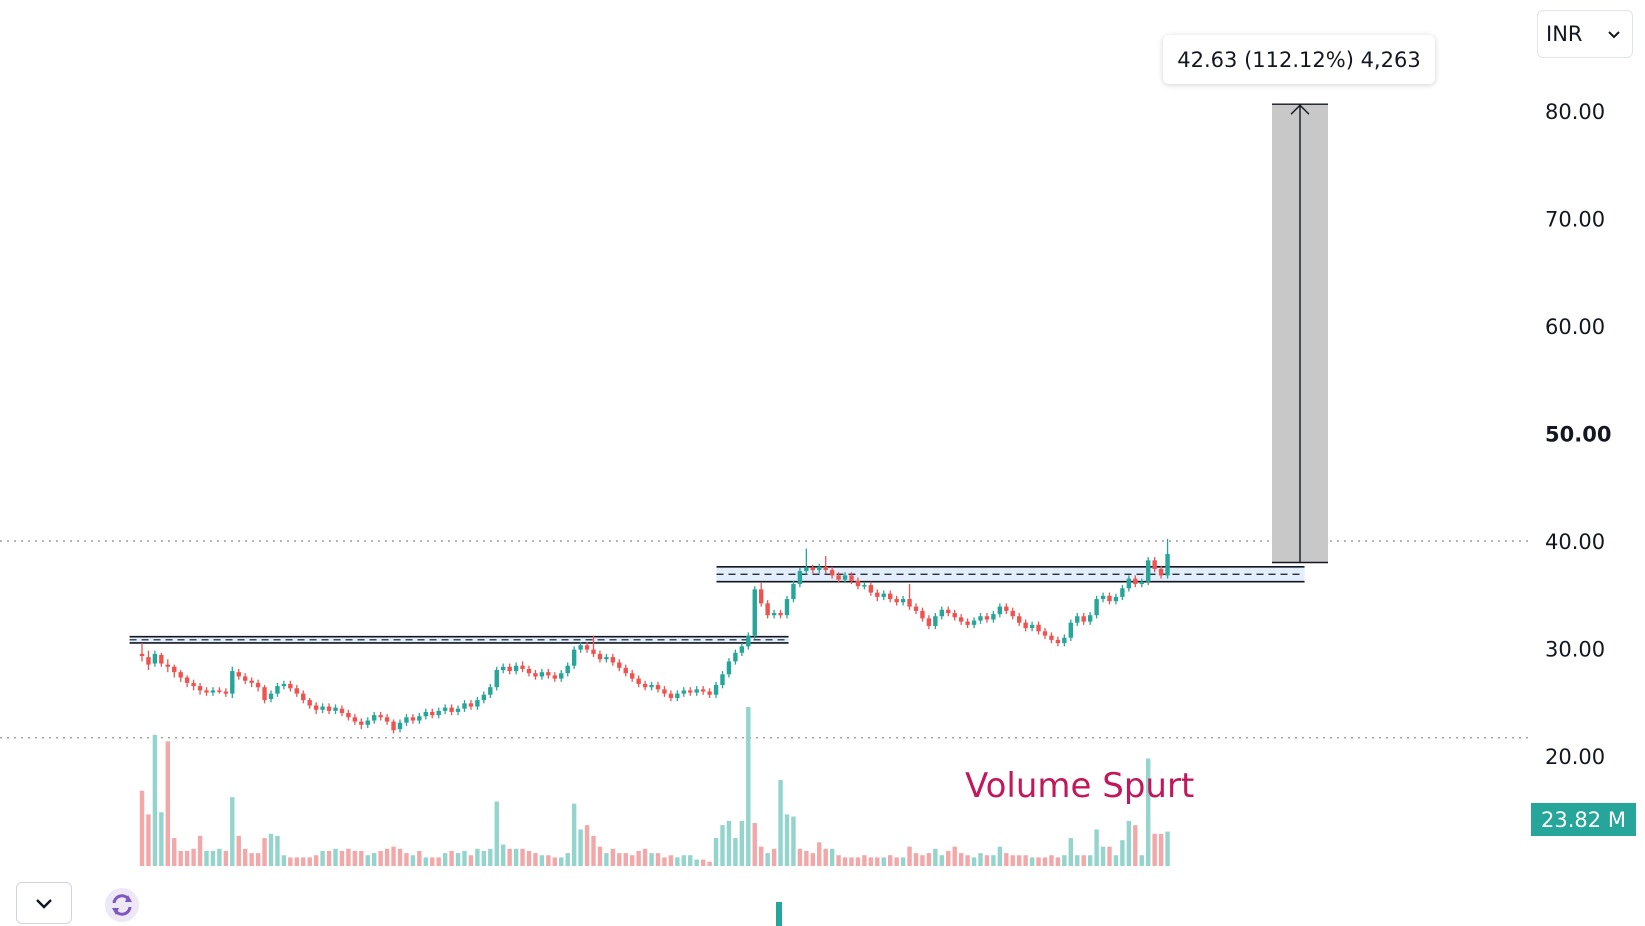 This screenshot has width=1645, height=926. I want to click on currency-select: INR, so click(1585, 34).